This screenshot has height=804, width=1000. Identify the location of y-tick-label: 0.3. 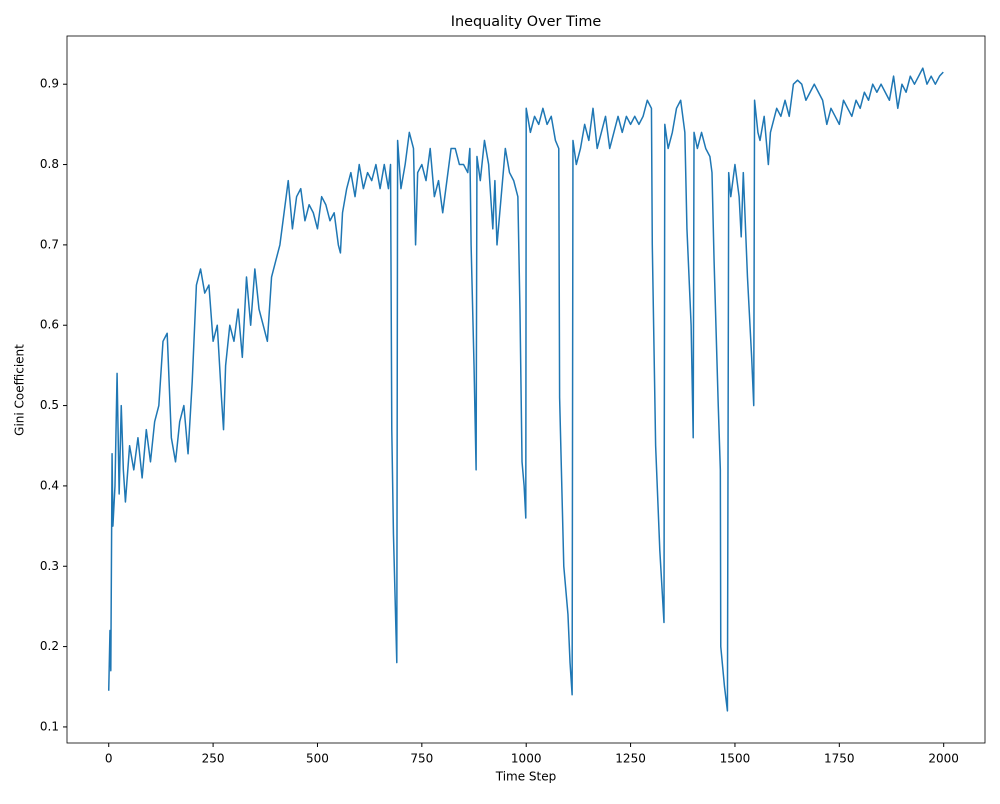
(49, 566).